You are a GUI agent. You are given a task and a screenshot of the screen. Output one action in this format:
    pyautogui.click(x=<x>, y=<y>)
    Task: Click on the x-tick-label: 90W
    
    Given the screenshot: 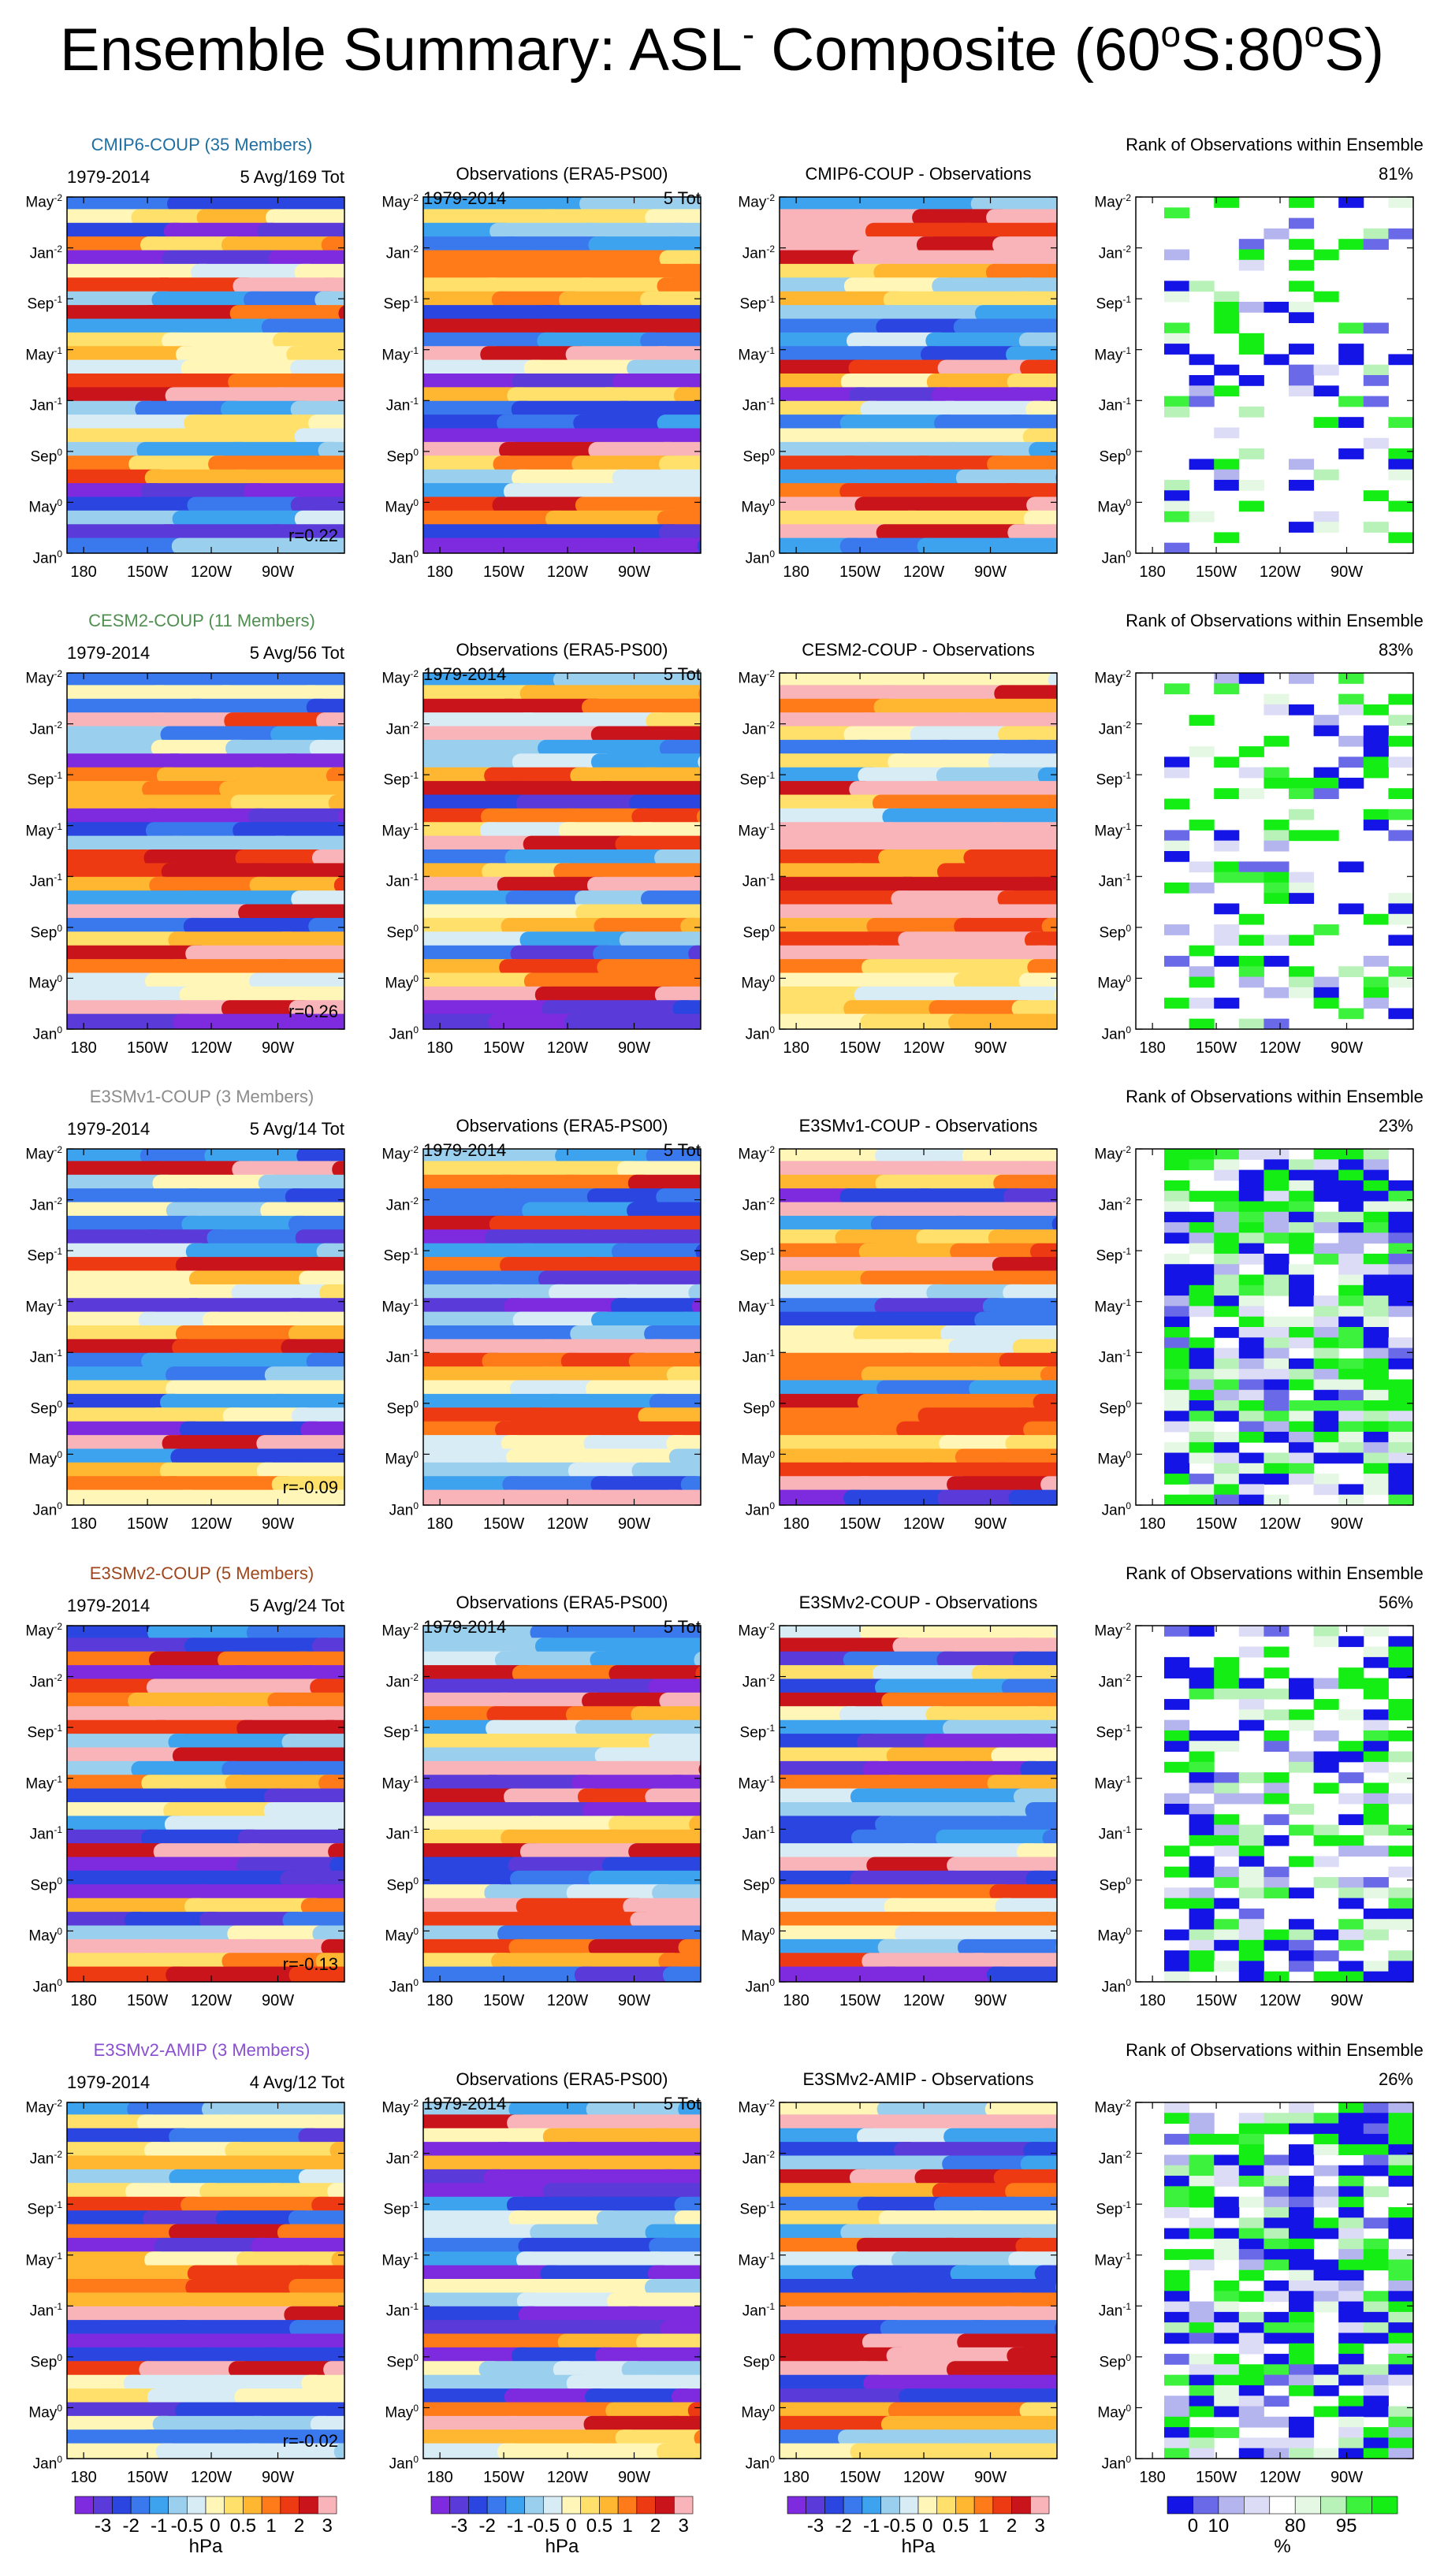 What is the action you would take?
    pyautogui.click(x=634, y=572)
    